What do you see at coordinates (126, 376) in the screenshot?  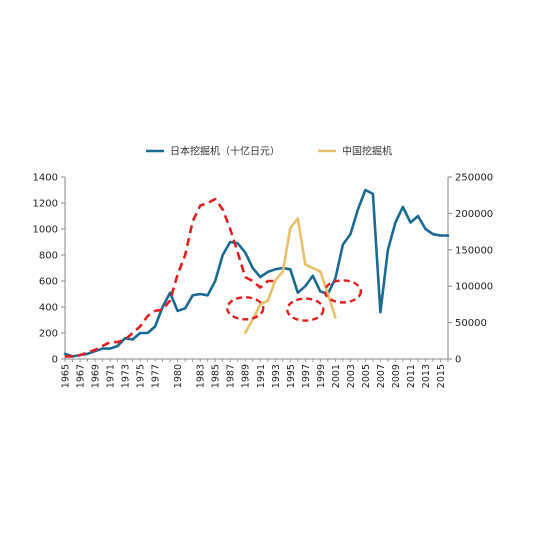 I see `x-tick-label: 1973` at bounding box center [126, 376].